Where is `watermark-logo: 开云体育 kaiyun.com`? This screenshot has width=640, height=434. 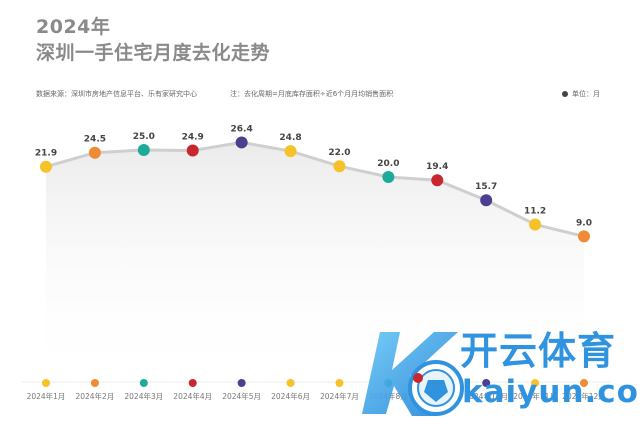
watermark-logo: 开云体育 kaiyun.com is located at coordinates (496, 374).